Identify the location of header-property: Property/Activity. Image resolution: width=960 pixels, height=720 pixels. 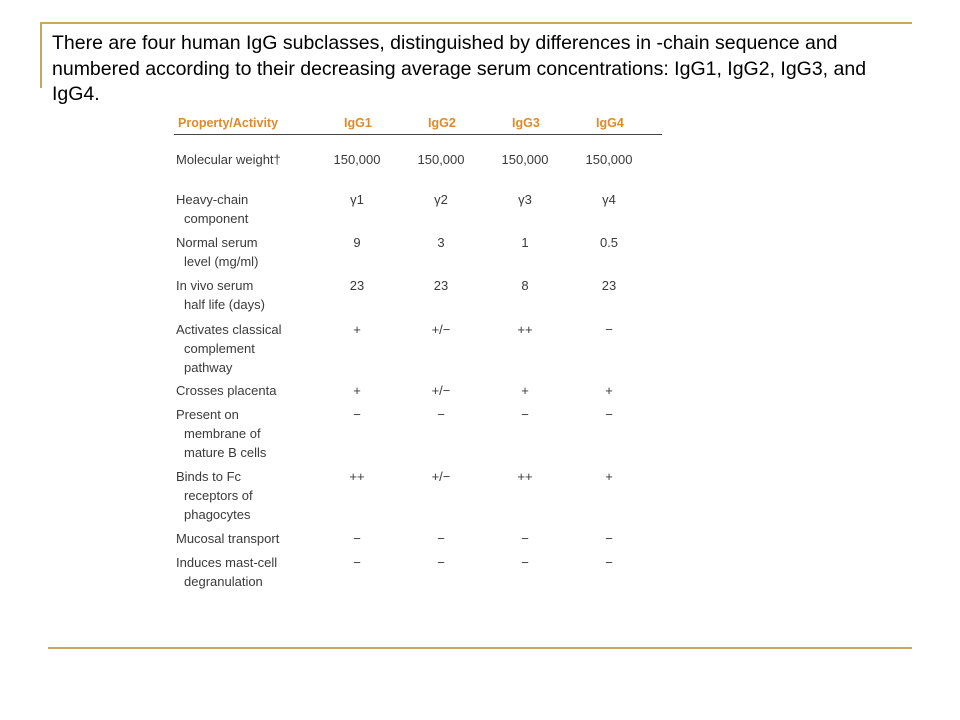
(250, 123).